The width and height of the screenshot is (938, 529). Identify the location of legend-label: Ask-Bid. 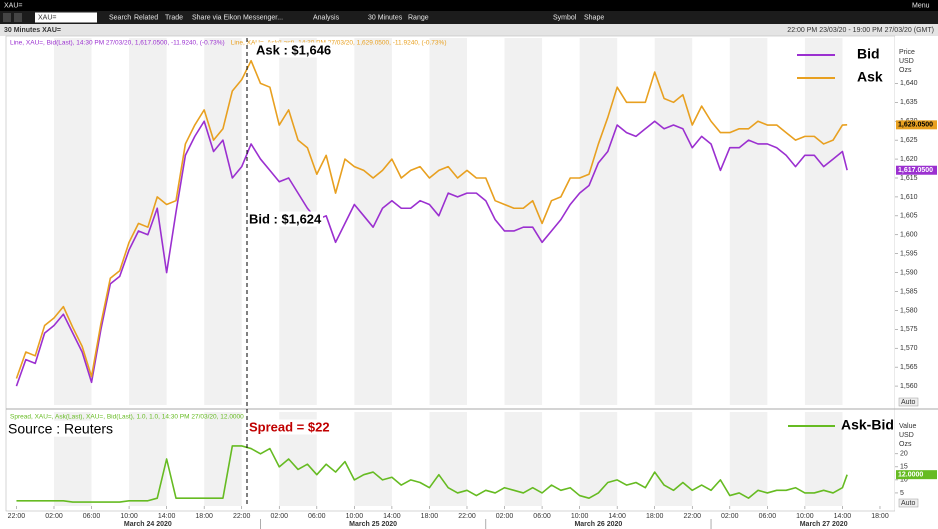
(867, 425).